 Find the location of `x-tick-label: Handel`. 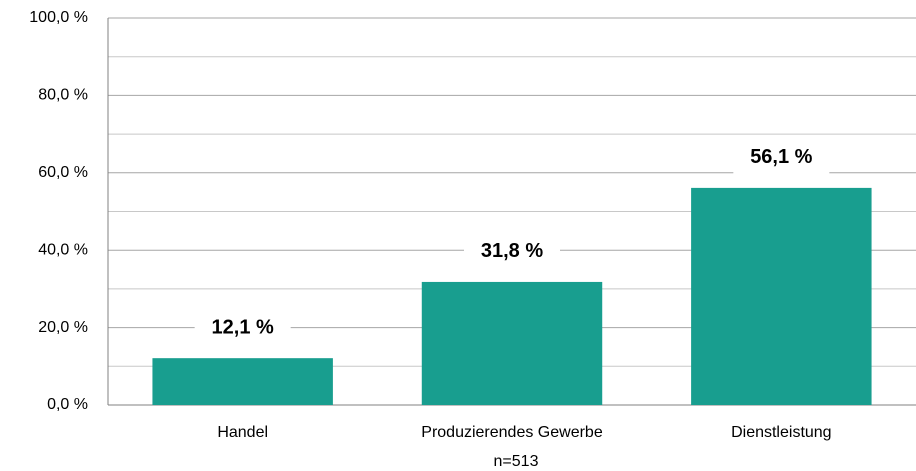

x-tick-label: Handel is located at coordinates (242, 432).